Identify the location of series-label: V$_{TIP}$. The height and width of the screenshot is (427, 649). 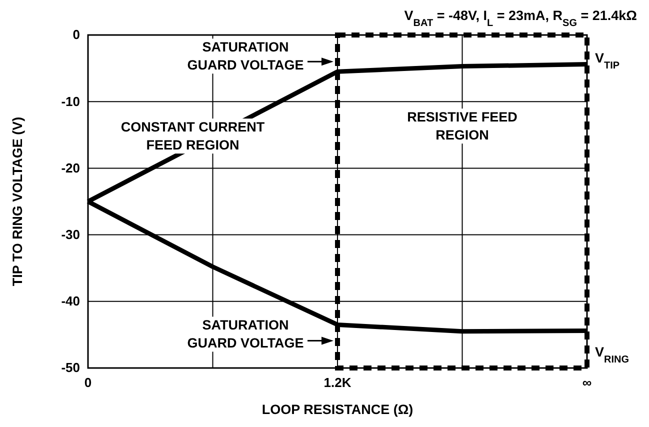
(607, 60).